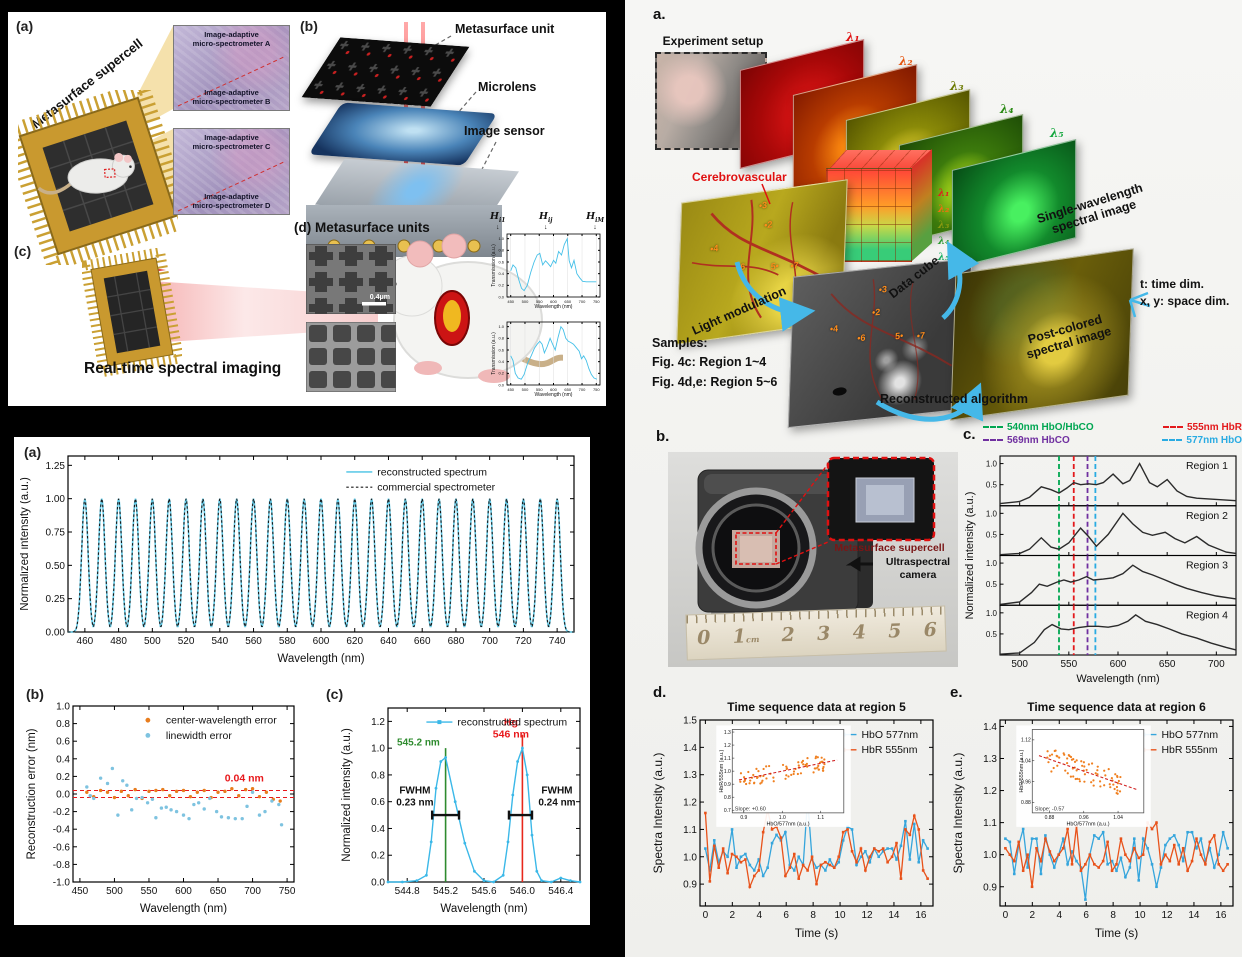  I want to click on legend-569nm: 569nm HbCO, so click(1026, 440).